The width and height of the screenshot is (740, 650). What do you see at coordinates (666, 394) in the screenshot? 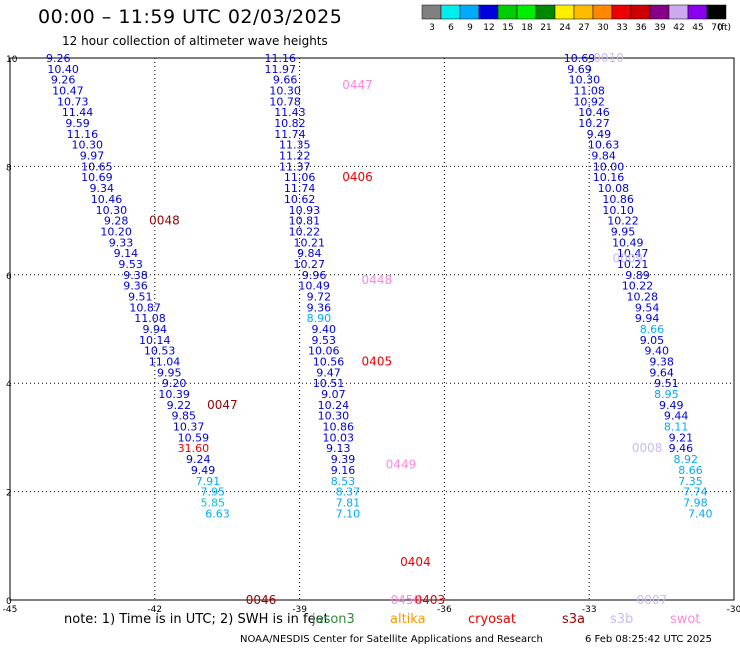
I see `wave-height-label: 8.95` at bounding box center [666, 394].